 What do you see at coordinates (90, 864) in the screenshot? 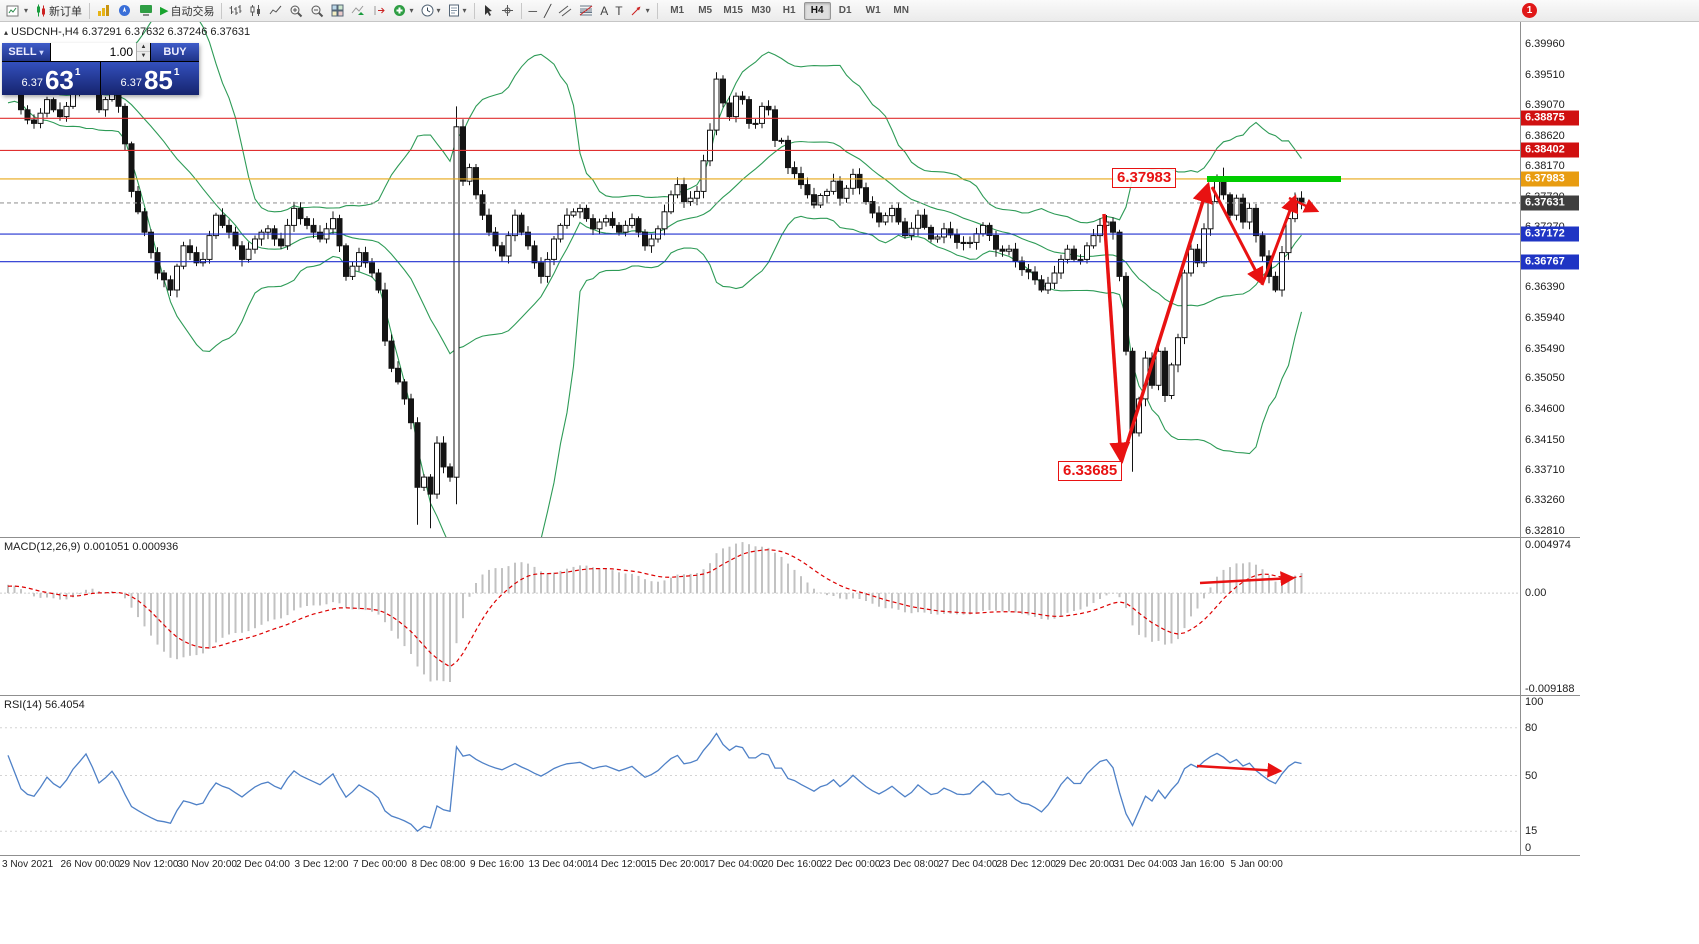
I see `time-axis-label: 26 Nov 00:00` at bounding box center [90, 864].